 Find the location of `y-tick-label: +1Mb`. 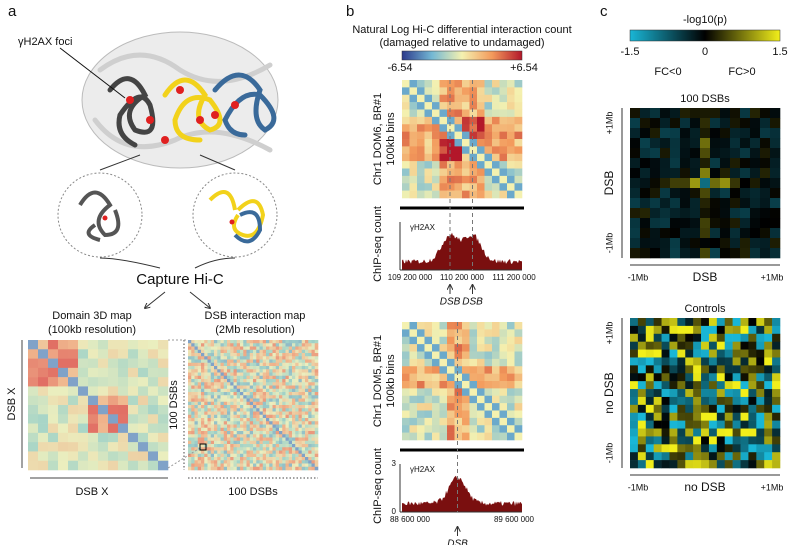

y-tick-label: +1Mb is located at coordinates (609, 333).